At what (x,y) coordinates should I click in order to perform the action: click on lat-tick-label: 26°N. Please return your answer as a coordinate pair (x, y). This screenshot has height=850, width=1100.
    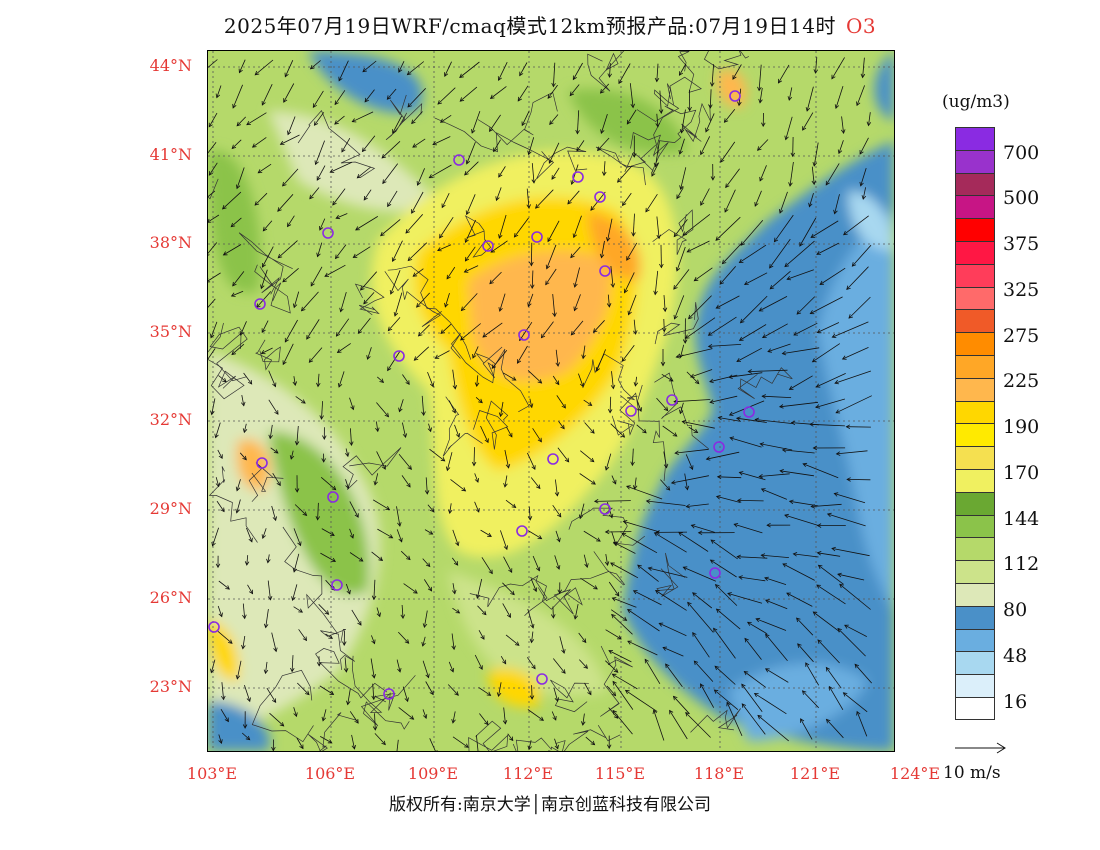
    Looking at the image, I should click on (170, 597).